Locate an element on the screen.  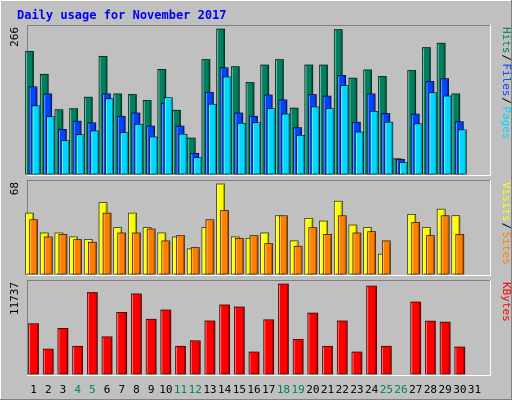
day-label-12: 12 is located at coordinates (195, 389).